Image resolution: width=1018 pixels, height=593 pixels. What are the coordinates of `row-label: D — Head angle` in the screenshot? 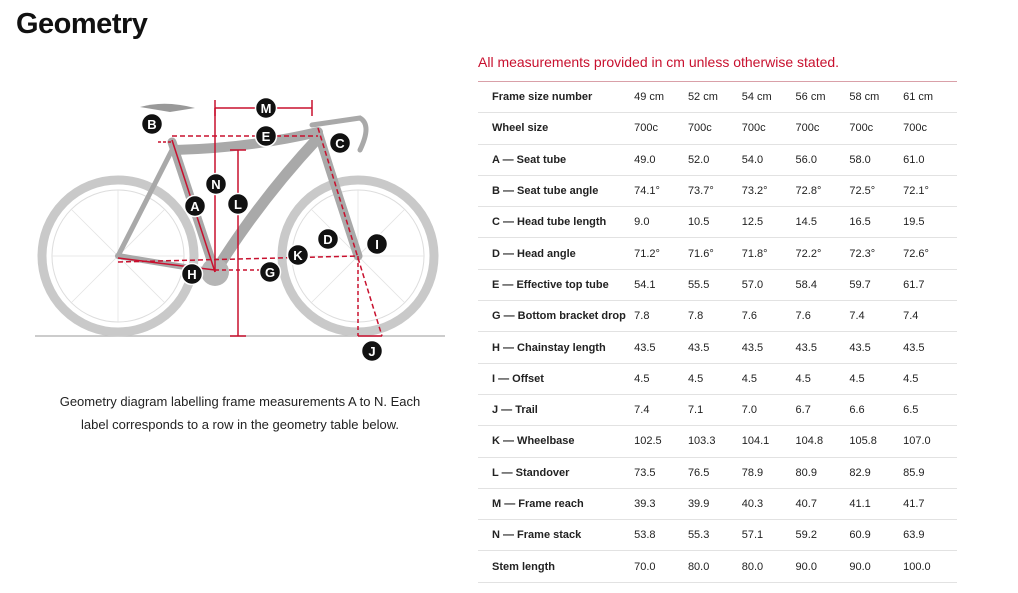 It's located at (556, 253).